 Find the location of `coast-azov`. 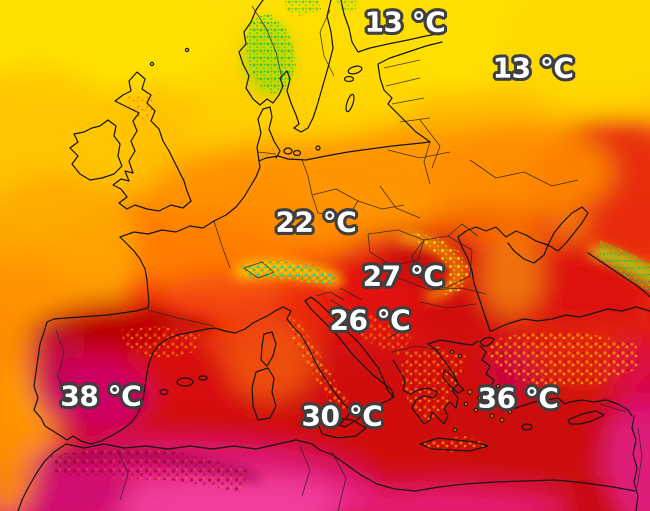

coast-azov is located at coordinates (568, 229).